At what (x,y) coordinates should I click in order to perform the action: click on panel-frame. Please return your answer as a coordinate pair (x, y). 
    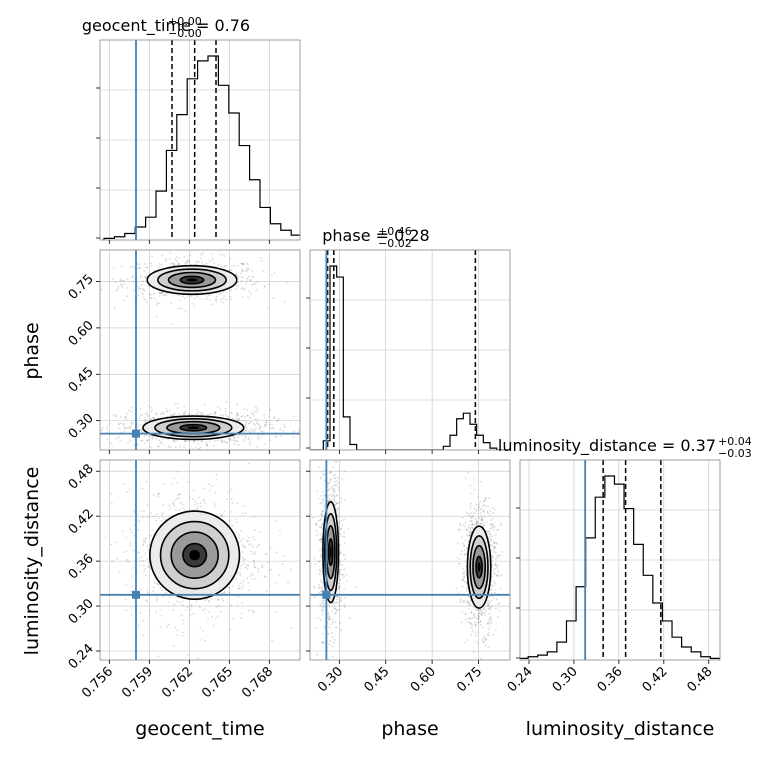
    Looking at the image, I should click on (410, 560).